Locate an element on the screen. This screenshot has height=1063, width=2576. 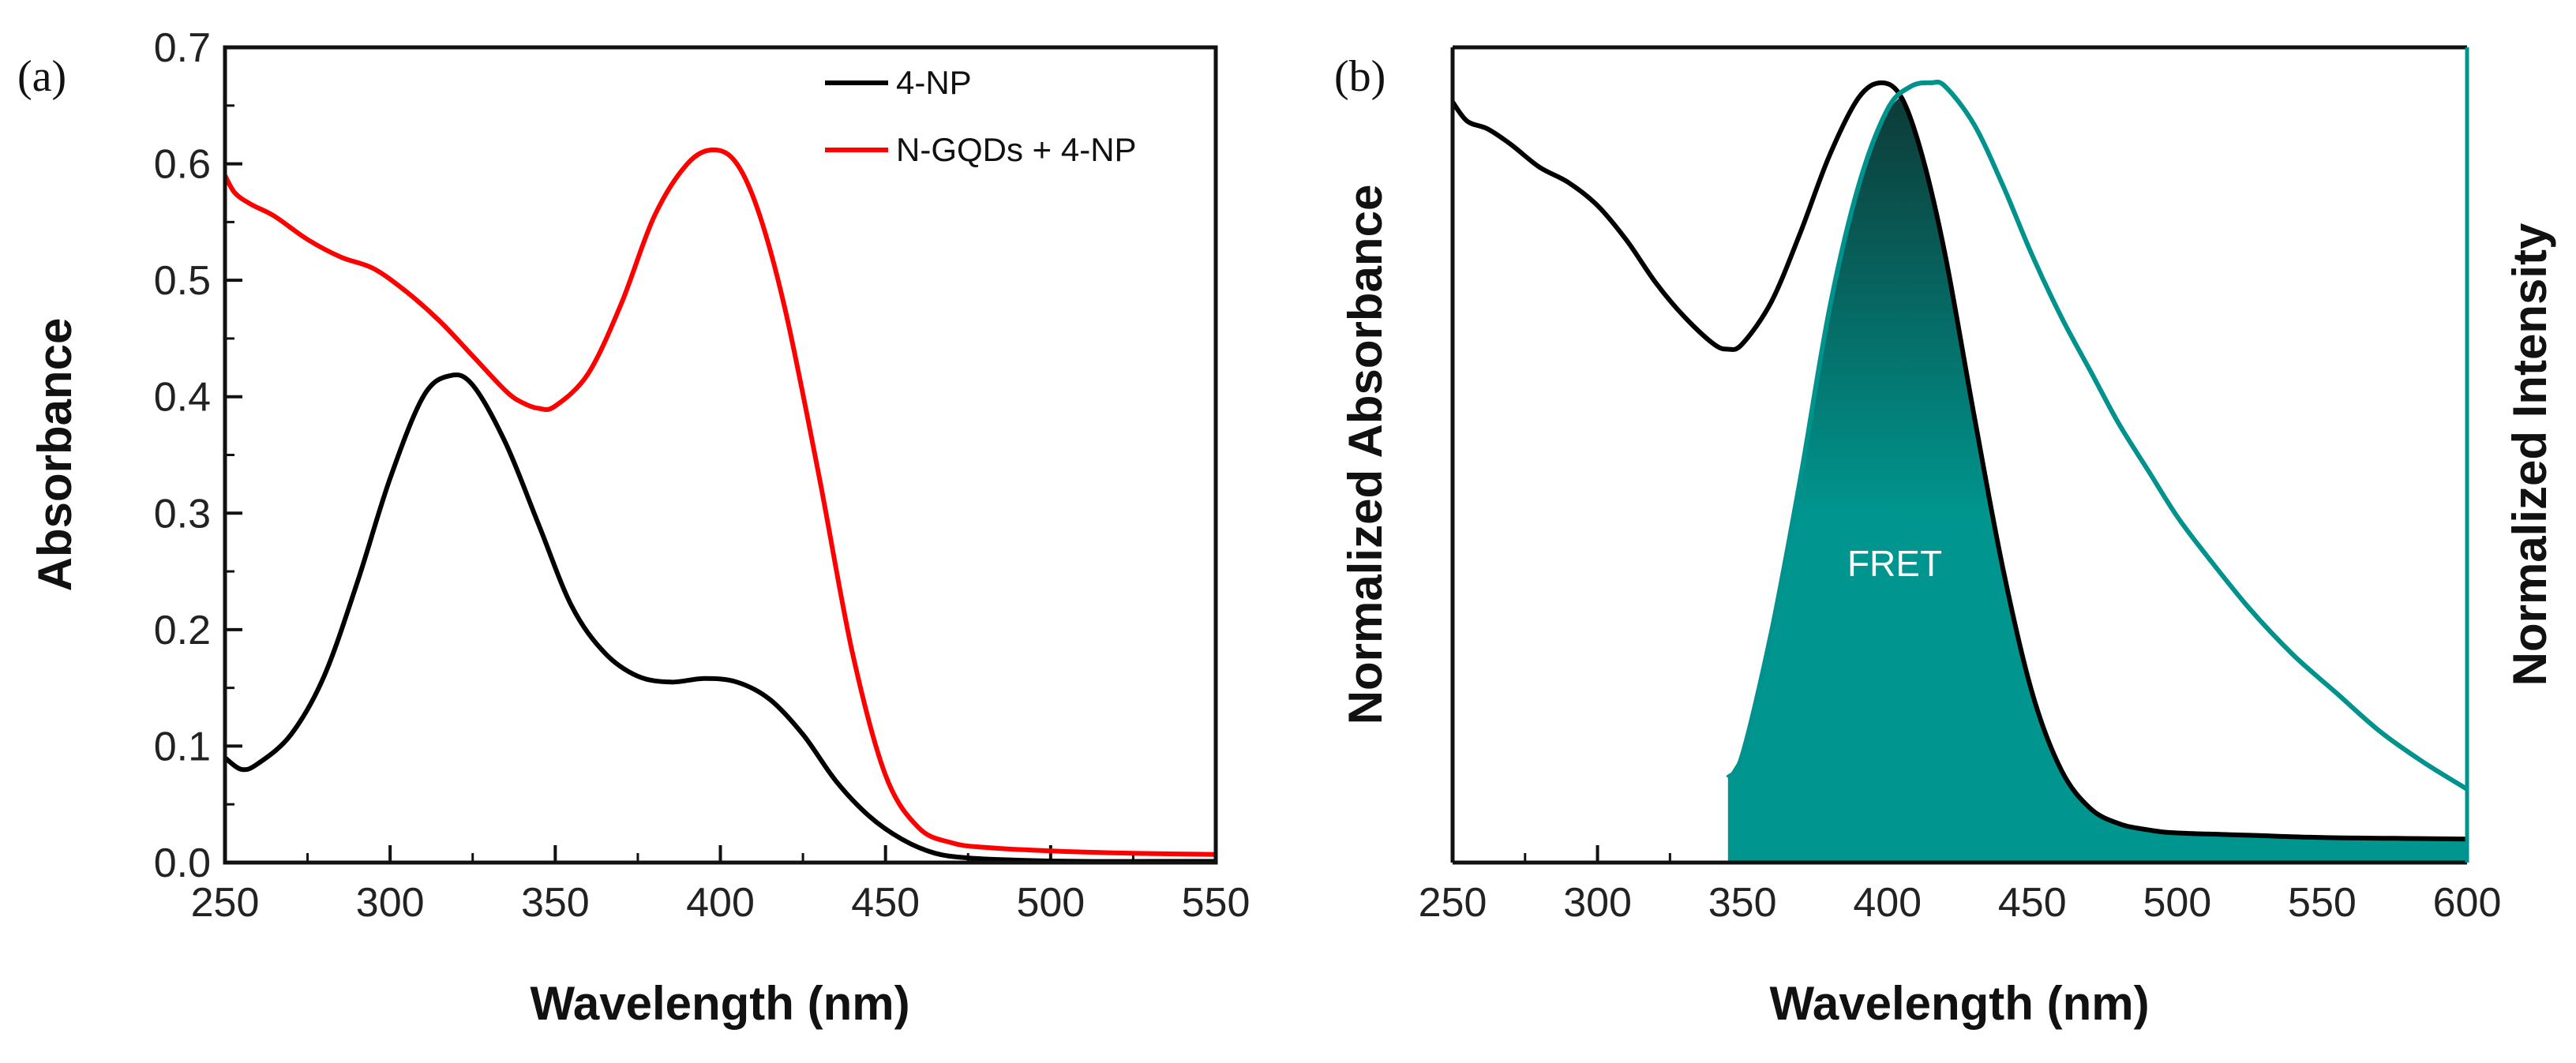
fret-annotation: FRET is located at coordinates (1894, 563).